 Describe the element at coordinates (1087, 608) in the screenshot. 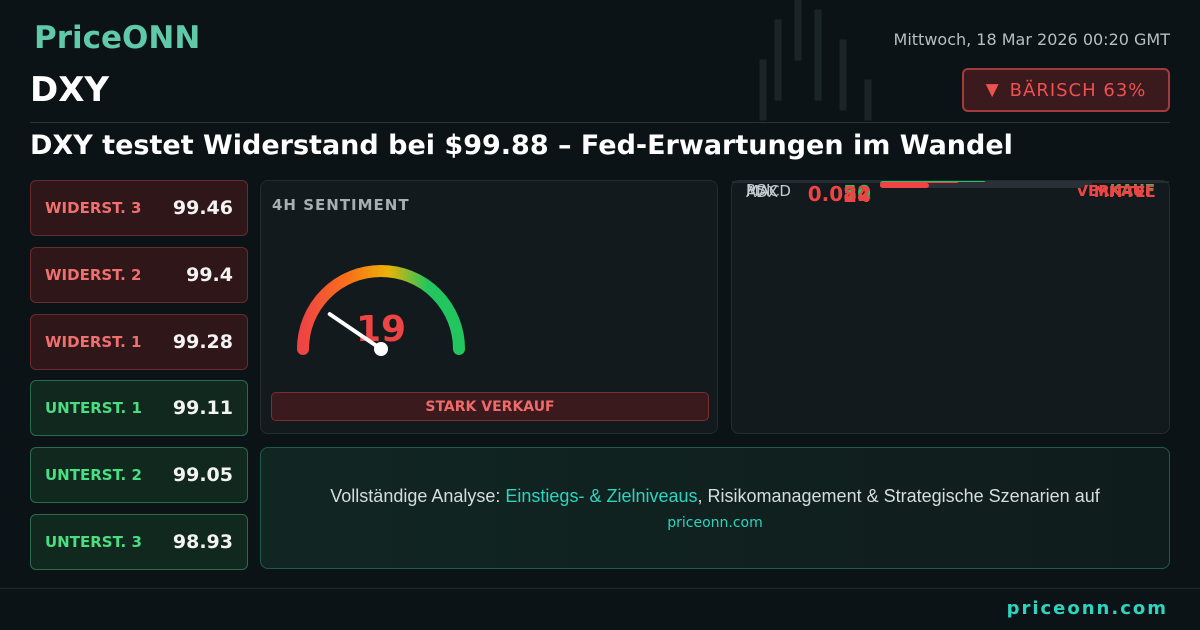

I see `footer-link: priceonn.com` at that location.